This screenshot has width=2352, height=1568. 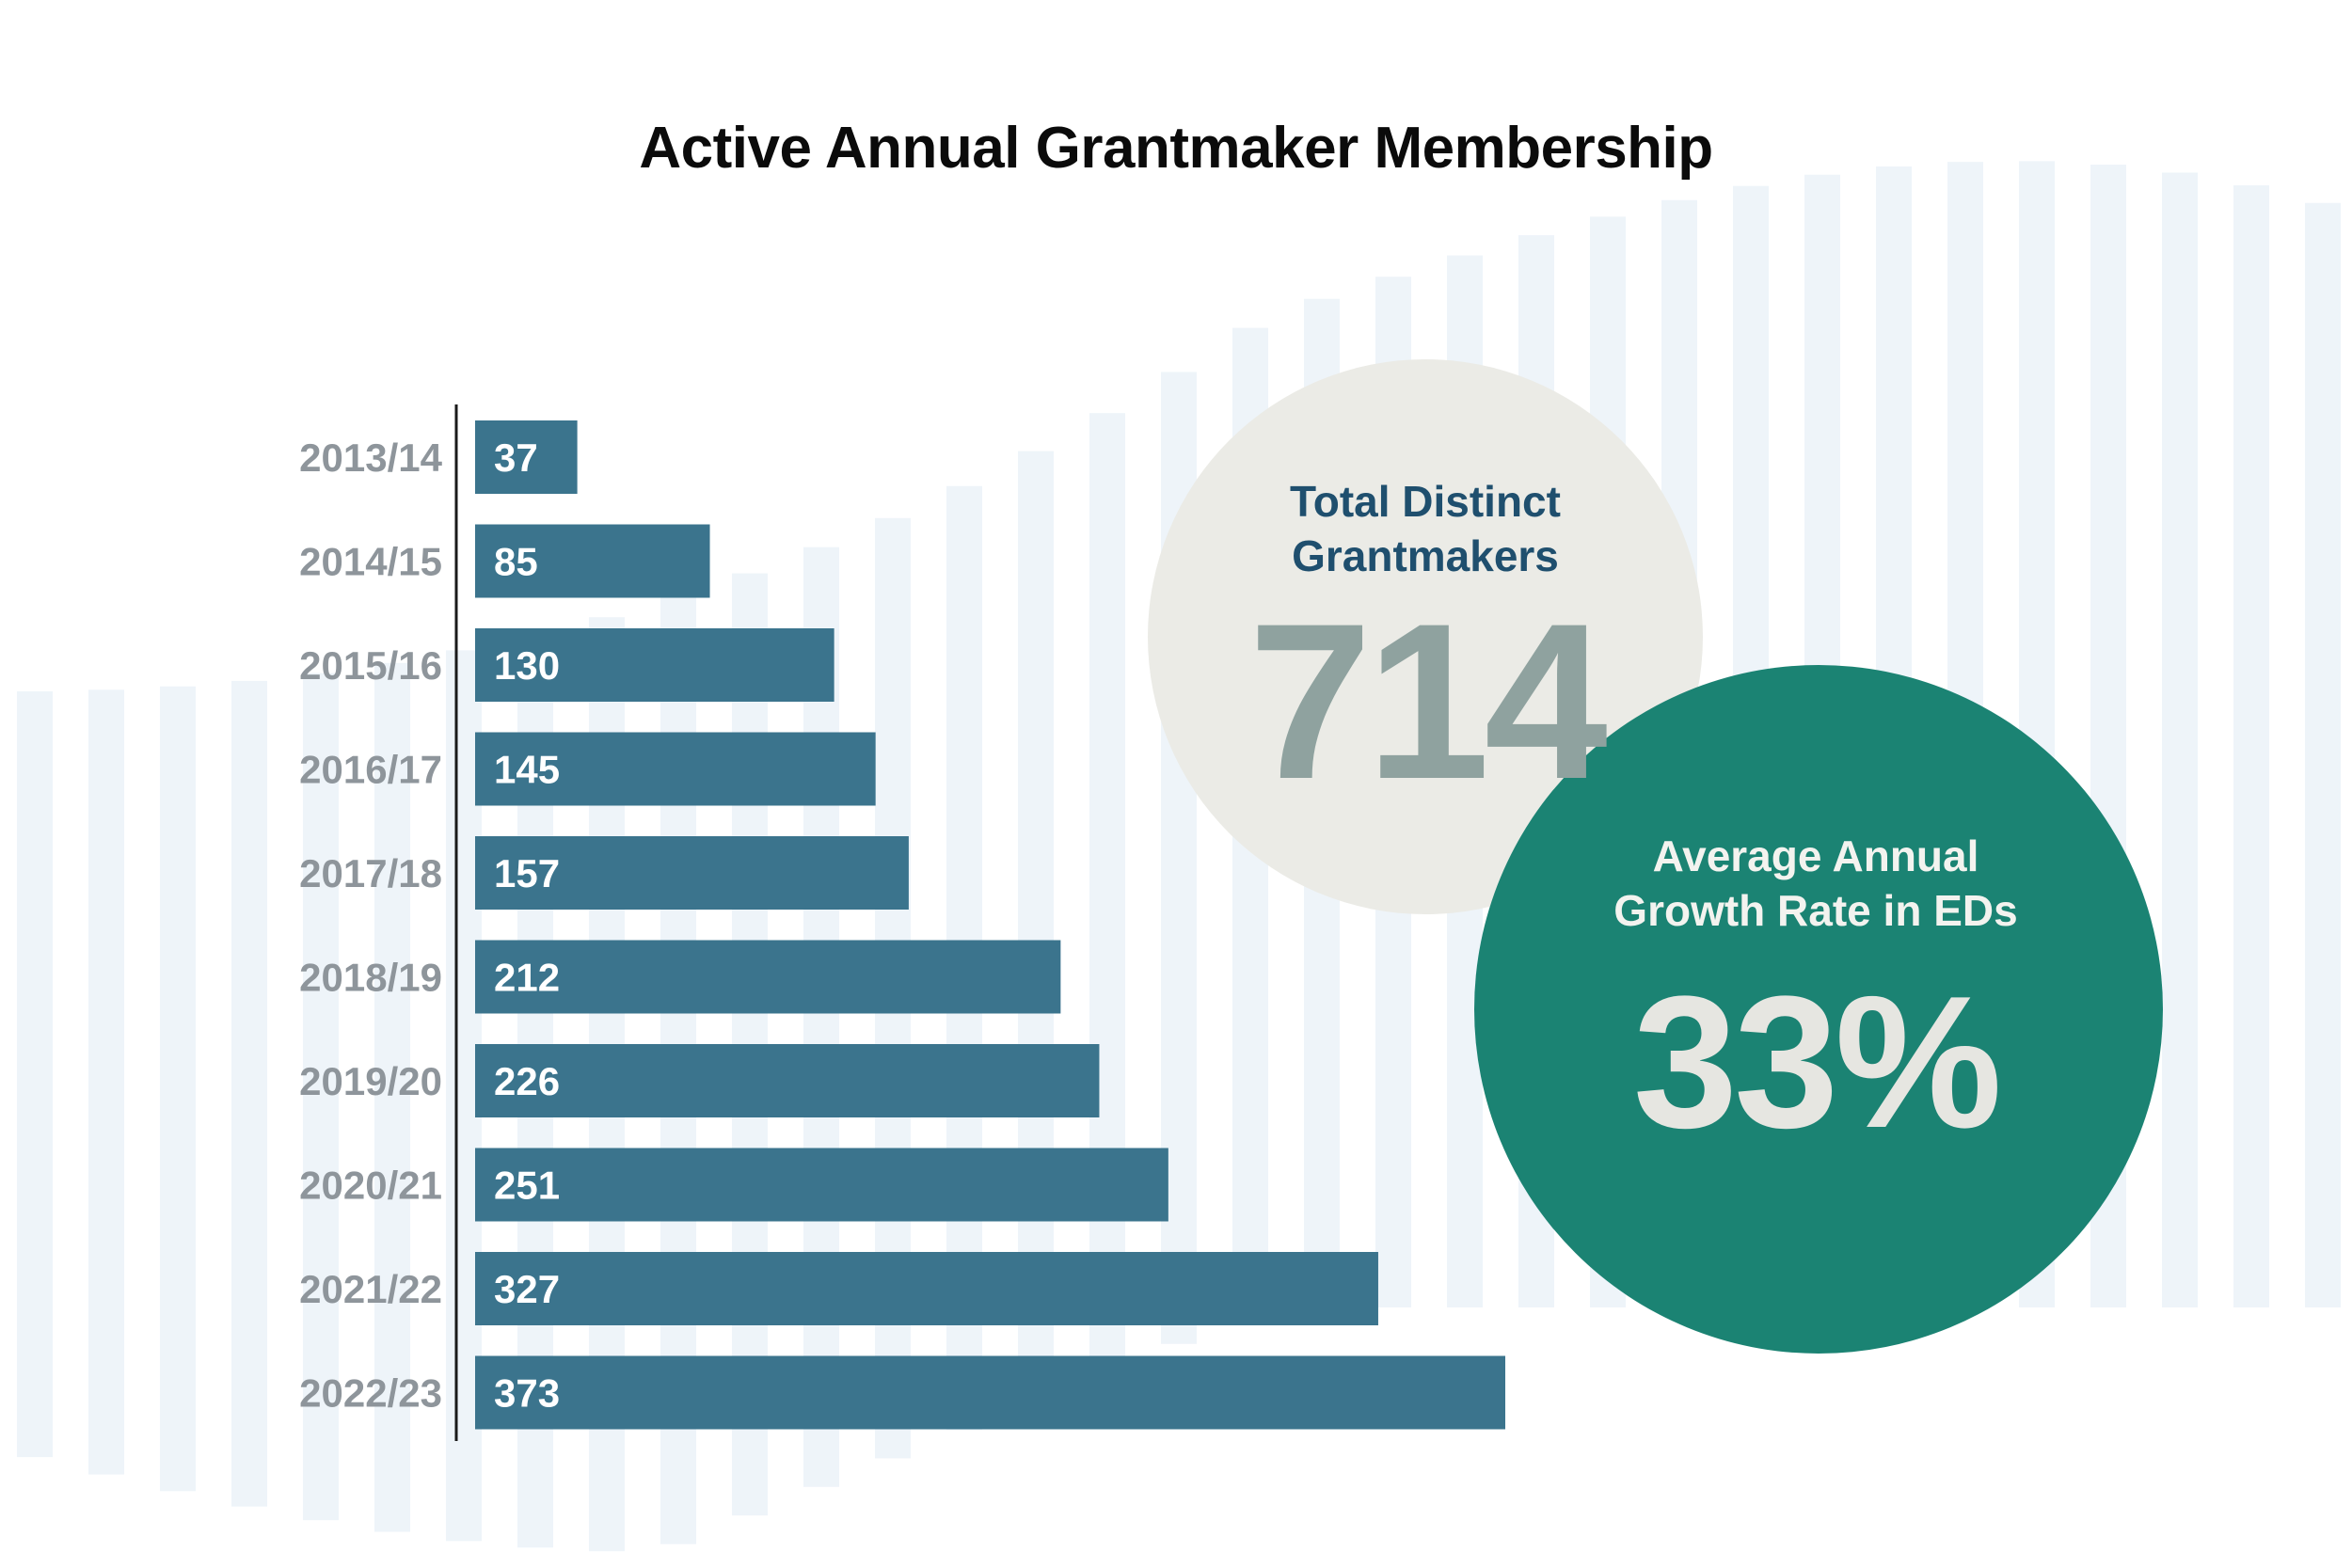 I want to click on bar-value-label: 373, so click(x=527, y=1393).